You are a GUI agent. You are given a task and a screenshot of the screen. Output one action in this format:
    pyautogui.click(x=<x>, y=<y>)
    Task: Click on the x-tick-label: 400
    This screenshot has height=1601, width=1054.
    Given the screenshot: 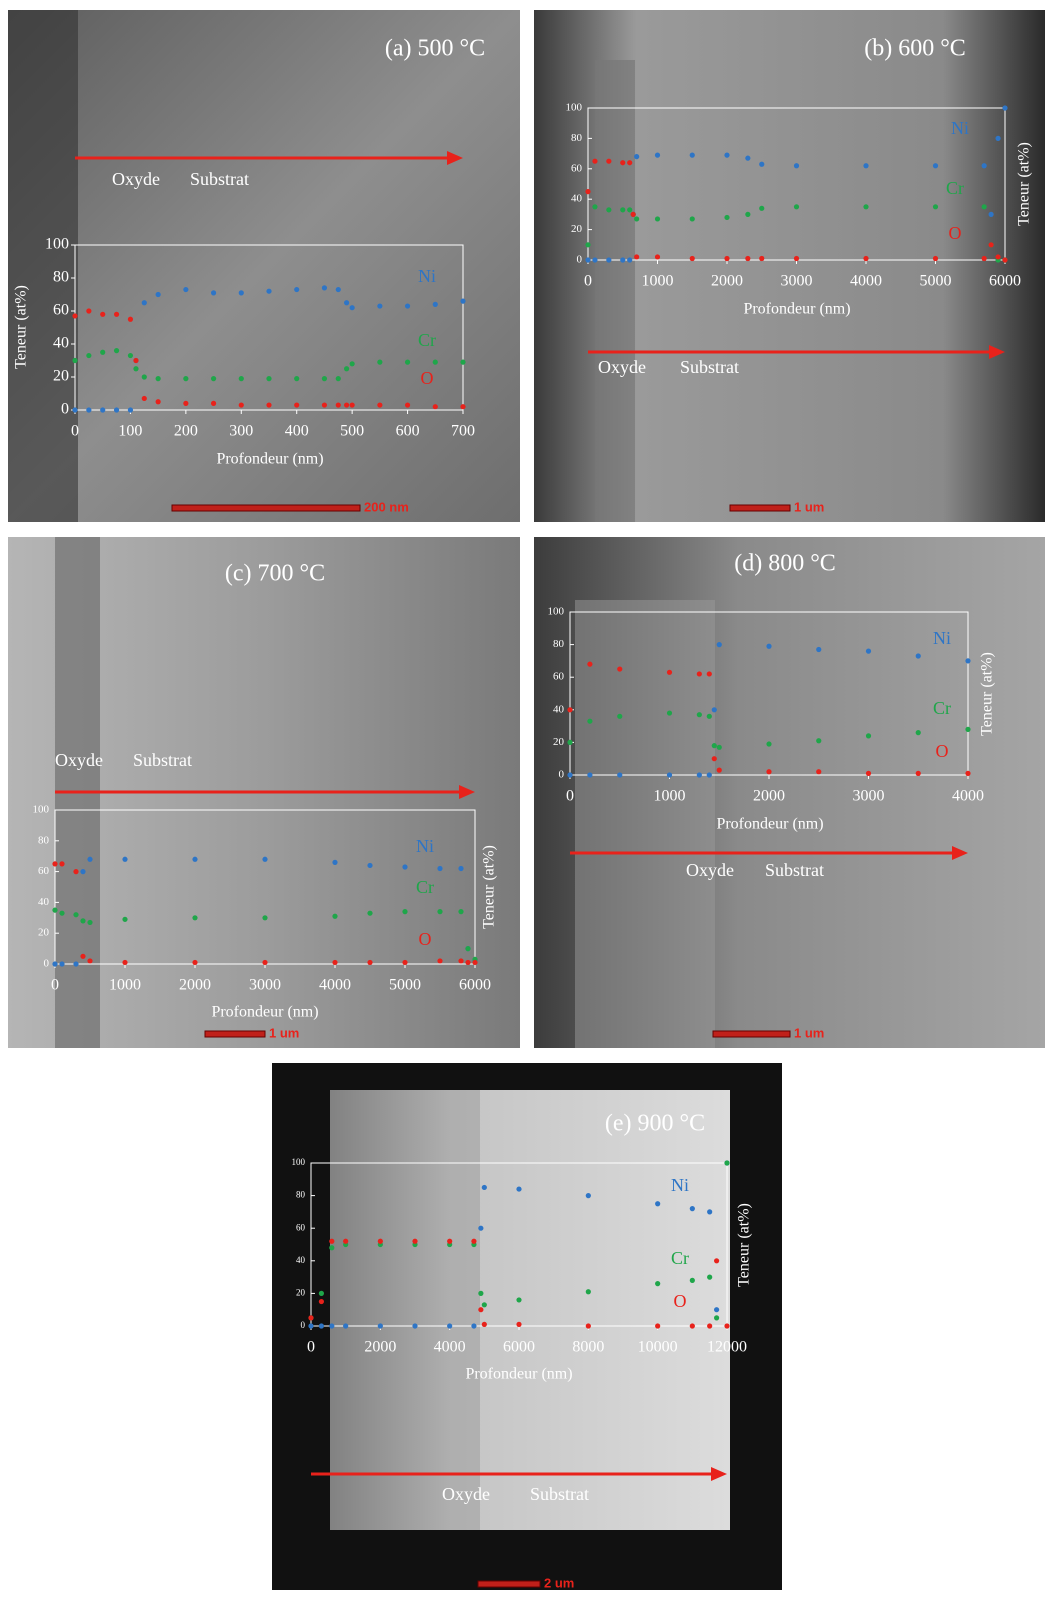 What is the action you would take?
    pyautogui.click(x=297, y=431)
    